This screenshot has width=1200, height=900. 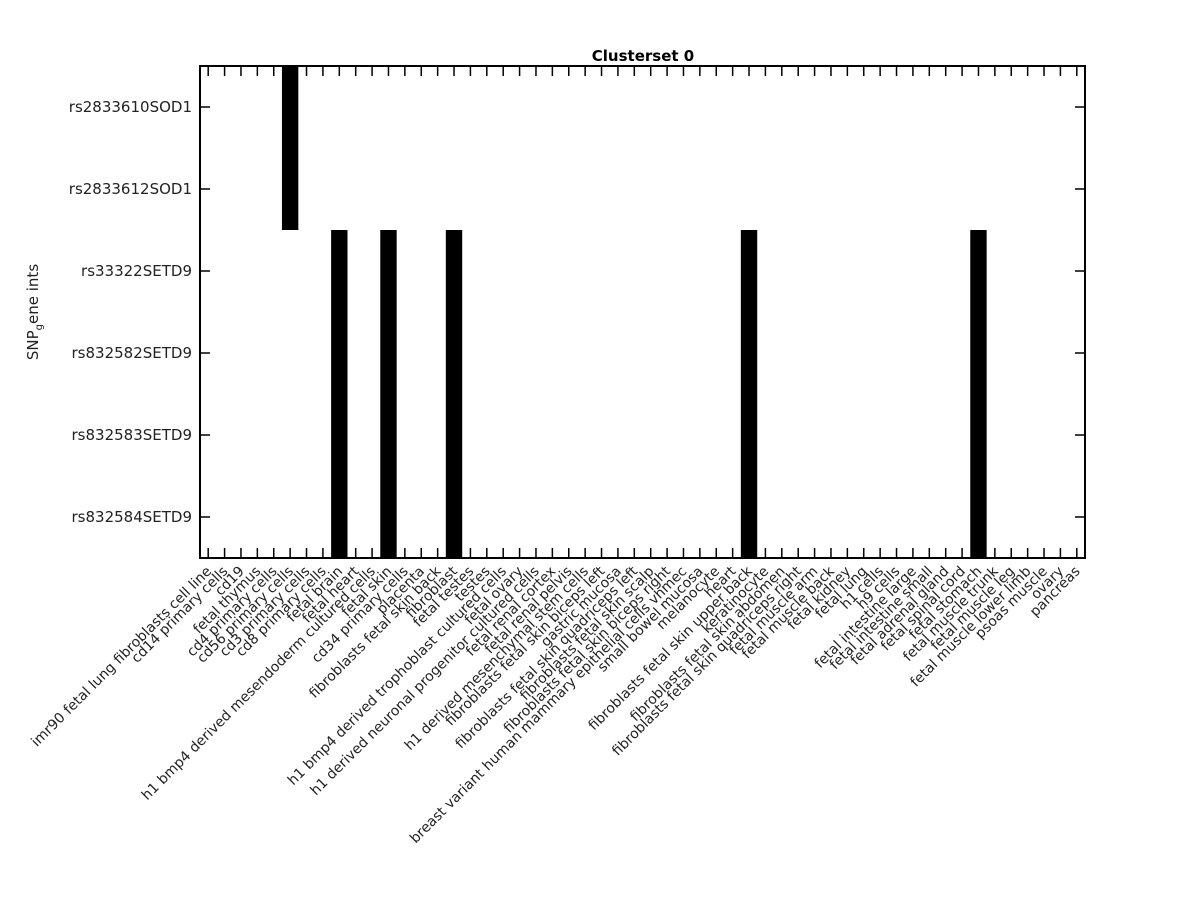 What do you see at coordinates (39, 327) in the screenshot?
I see `y-axis-label-subscript: g` at bounding box center [39, 327].